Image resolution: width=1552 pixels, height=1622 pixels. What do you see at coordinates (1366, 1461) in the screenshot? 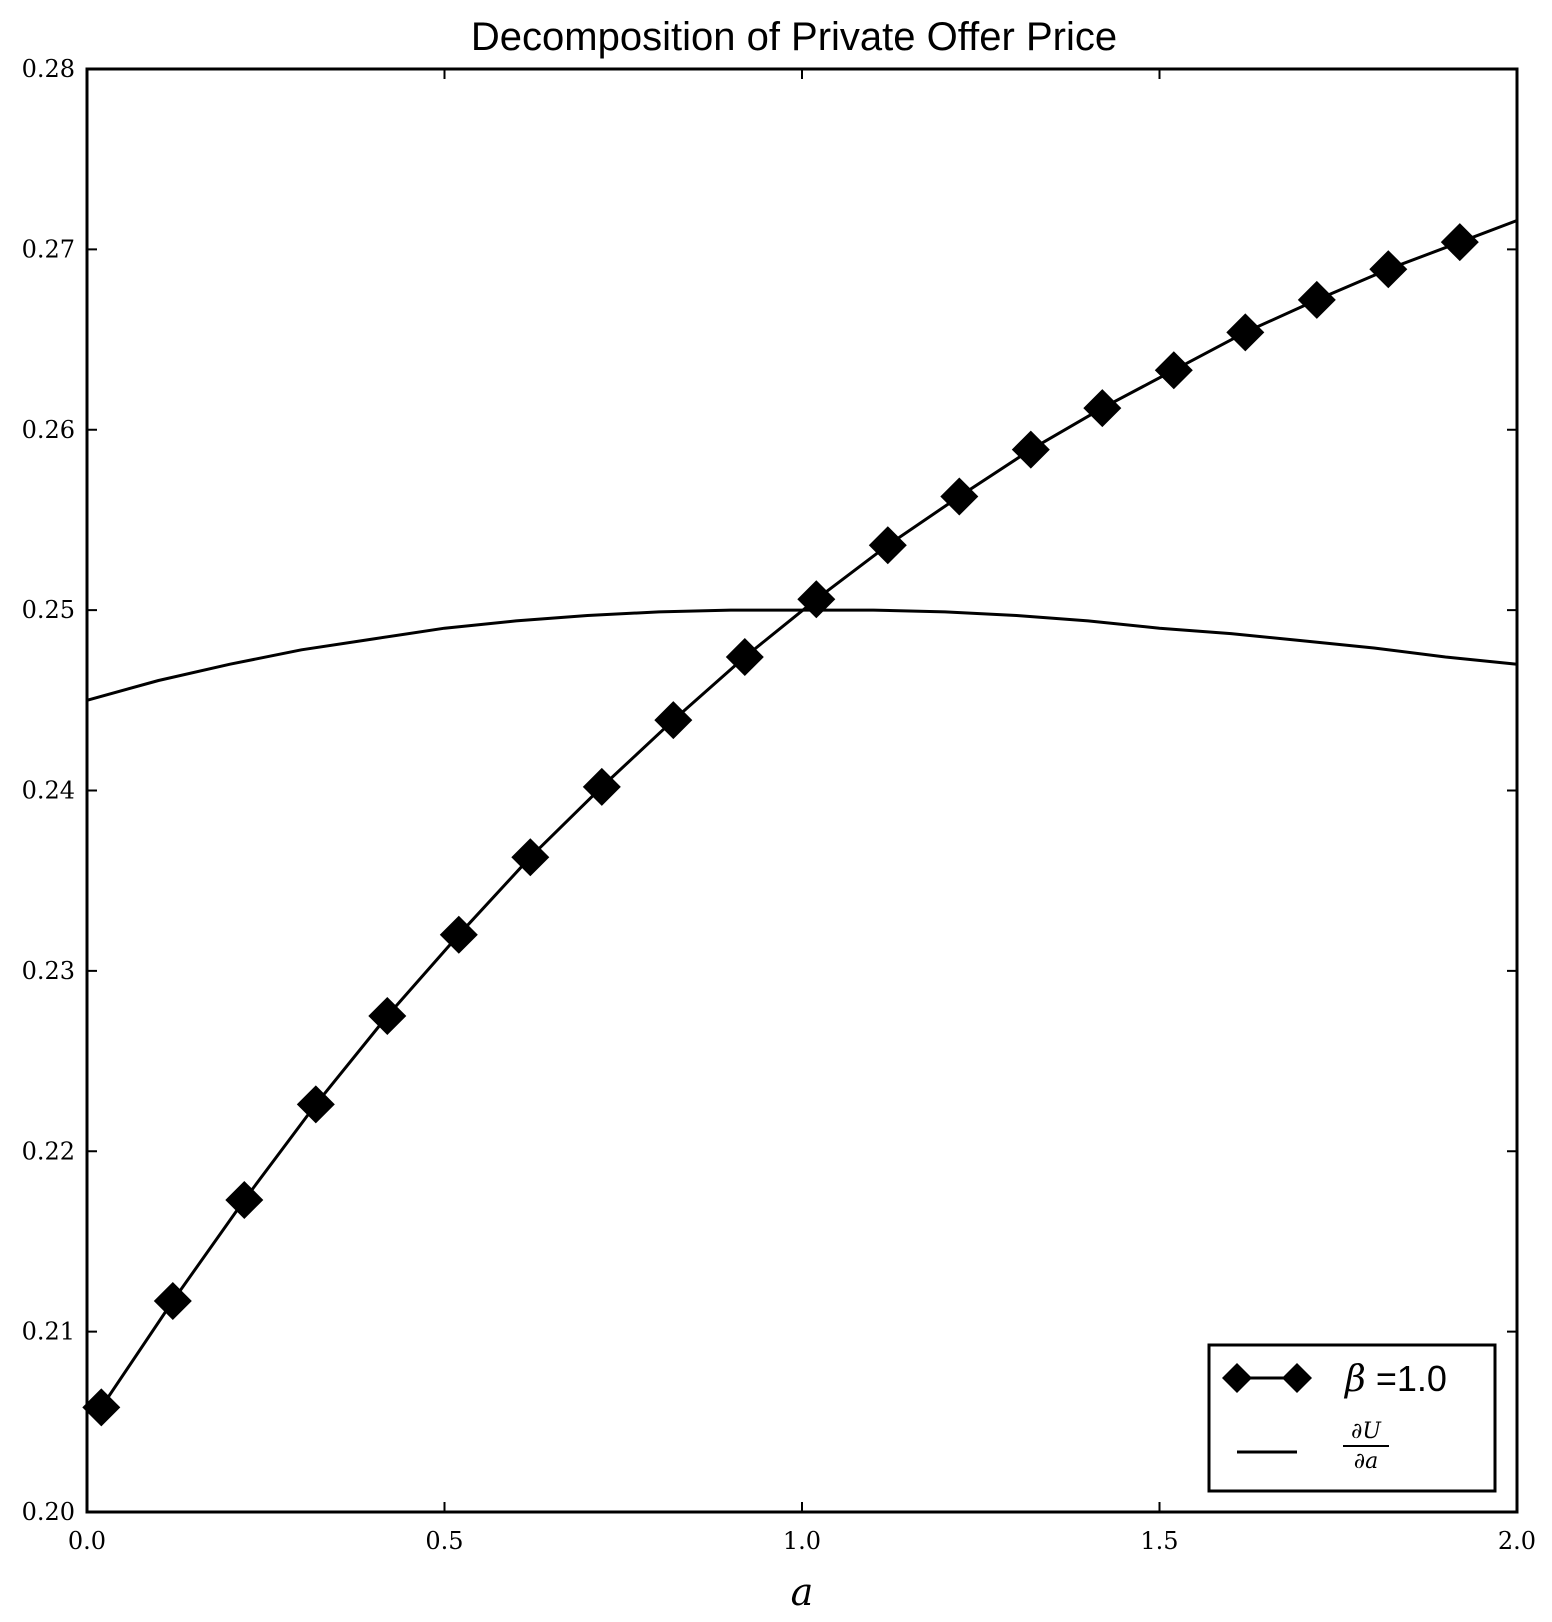
I see `legend-frac-denominator: ∂a` at bounding box center [1366, 1461].